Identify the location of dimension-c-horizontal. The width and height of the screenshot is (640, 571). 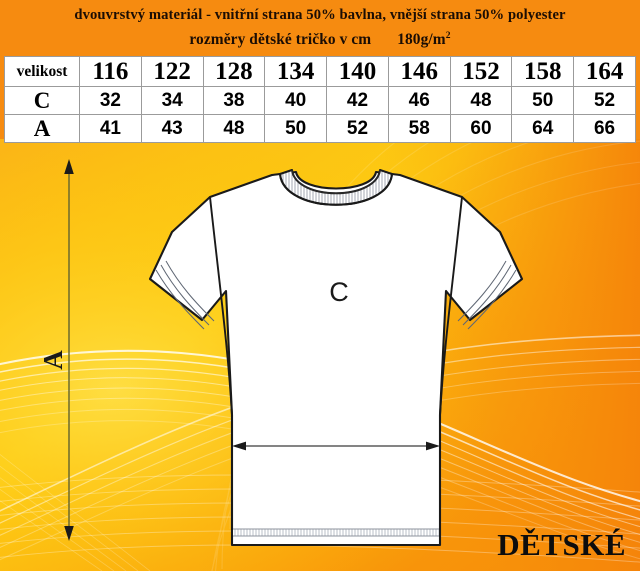
(336, 446).